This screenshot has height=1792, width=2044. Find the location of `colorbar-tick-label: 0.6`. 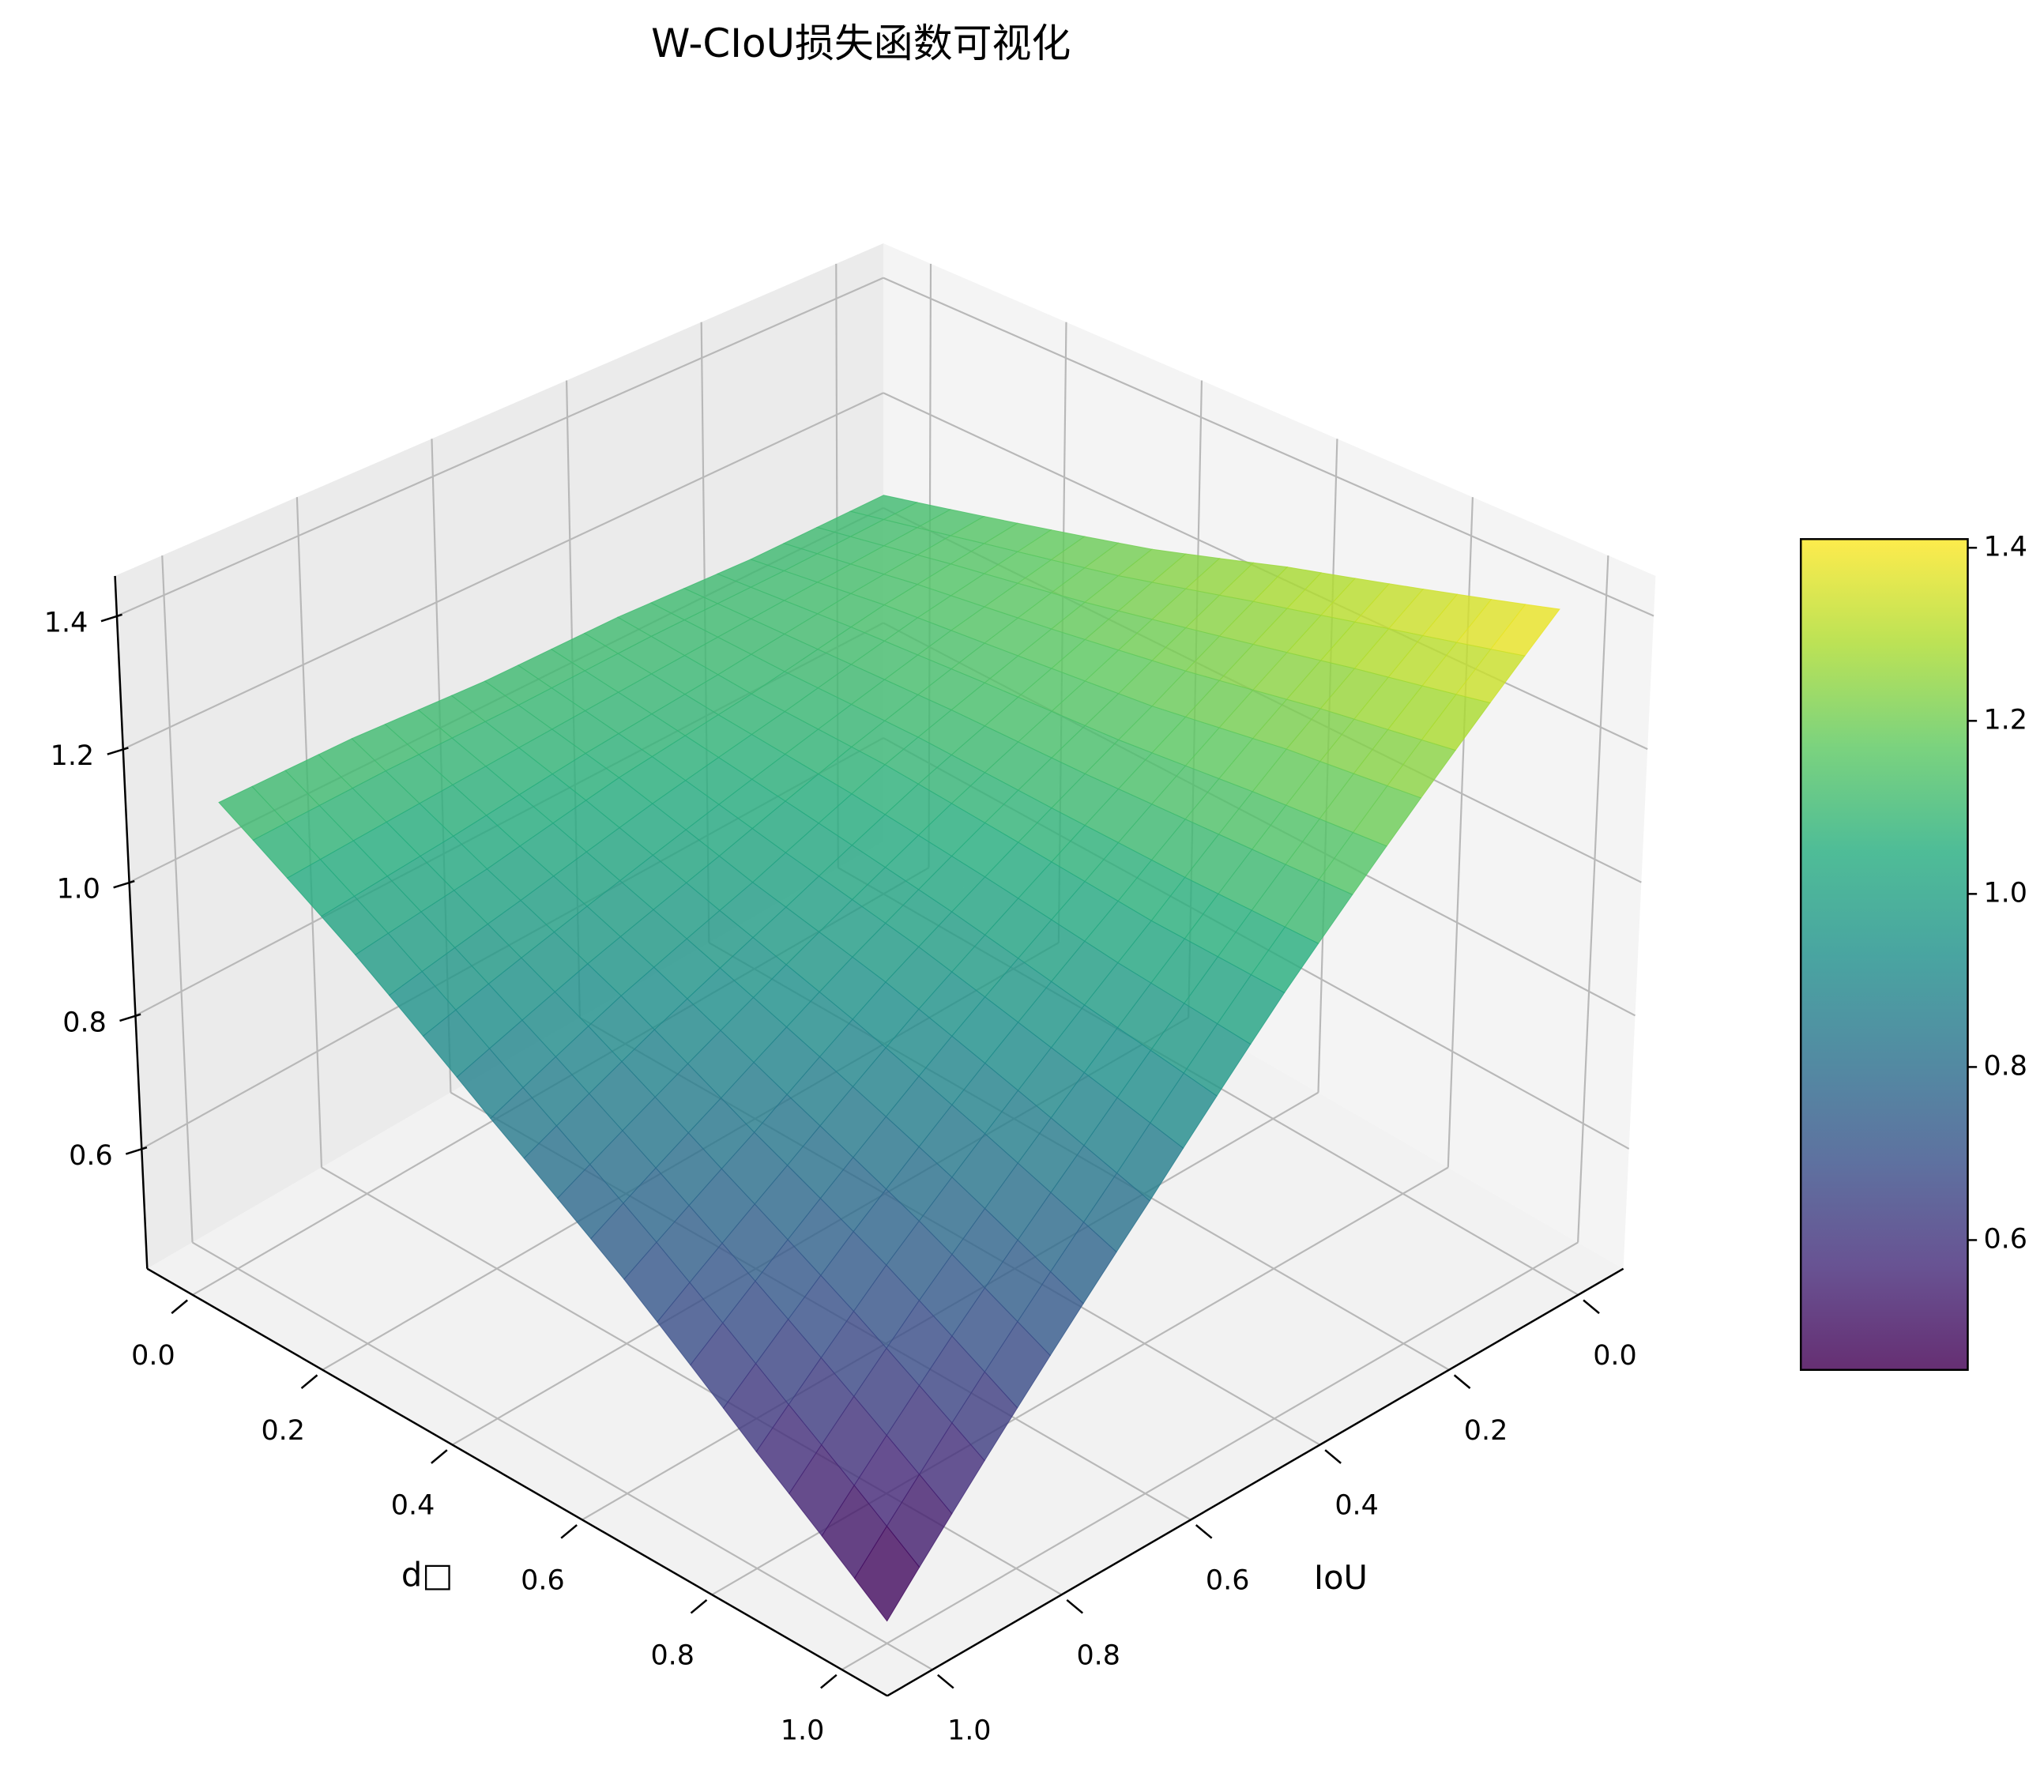

colorbar-tick-label: 0.6 is located at coordinates (2005, 1239).